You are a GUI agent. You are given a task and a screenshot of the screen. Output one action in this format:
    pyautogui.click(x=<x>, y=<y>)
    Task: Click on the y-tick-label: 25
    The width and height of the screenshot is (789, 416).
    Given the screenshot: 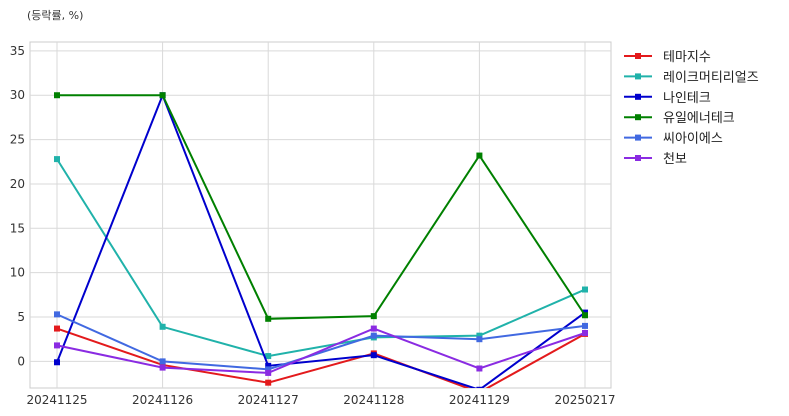 What is the action you would take?
    pyautogui.click(x=17, y=140)
    